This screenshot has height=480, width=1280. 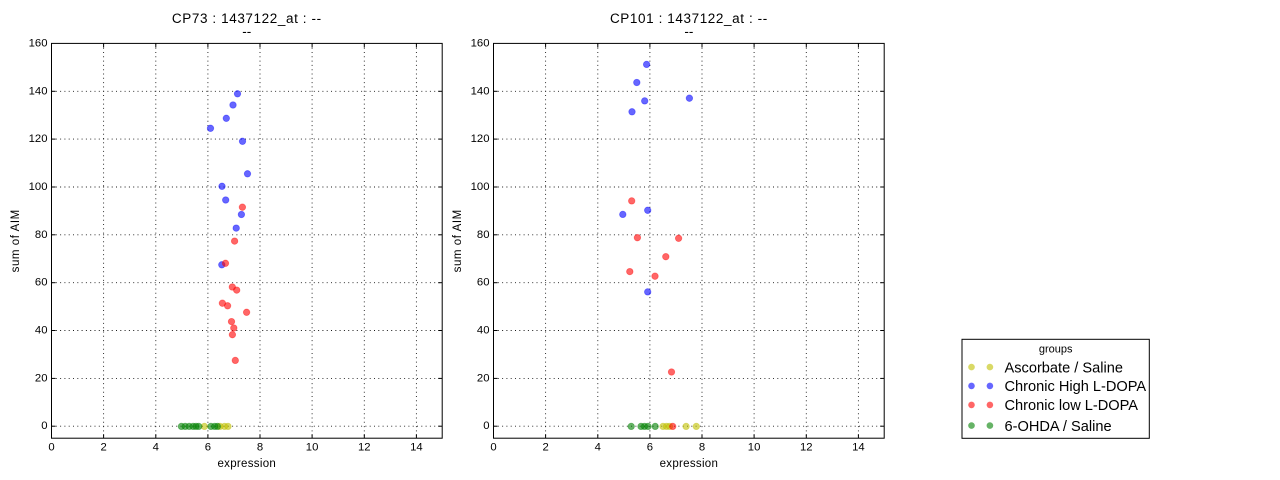 I want to click on svg-text: Chronic High L-DOPA, so click(x=1076, y=387).